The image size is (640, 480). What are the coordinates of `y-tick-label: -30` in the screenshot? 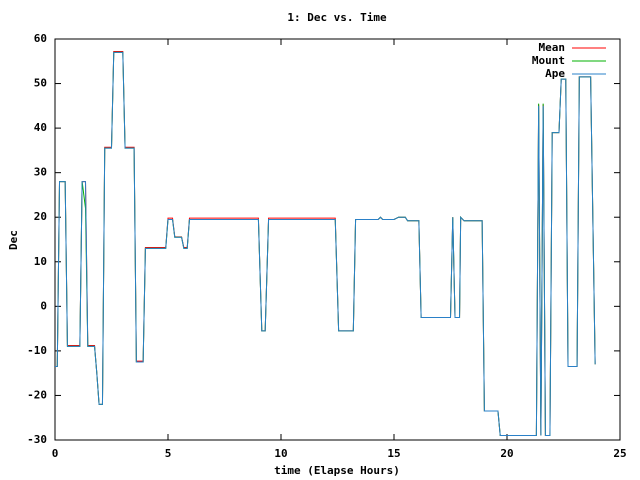 It's located at (37, 439).